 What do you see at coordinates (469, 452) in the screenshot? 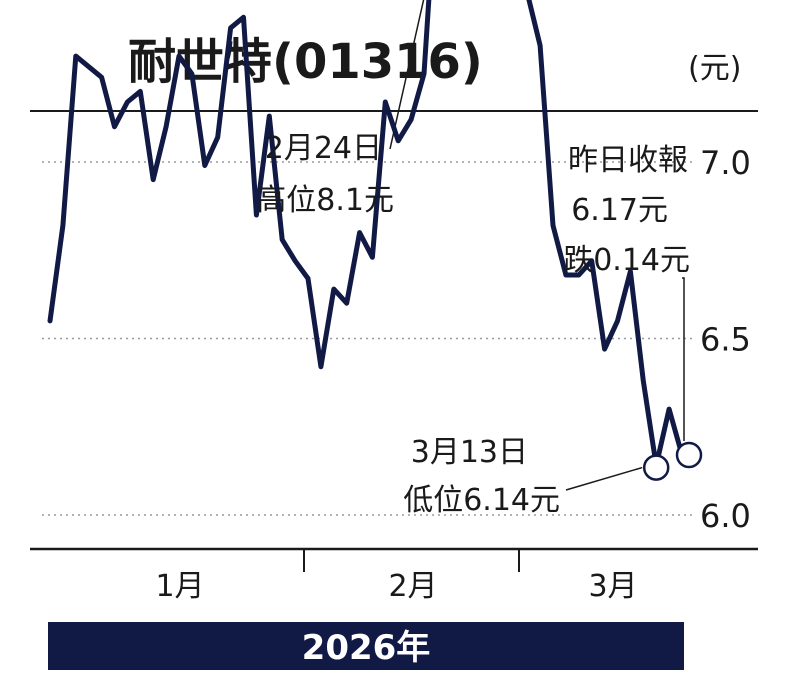
I see `low-date-label: 3月13日` at bounding box center [469, 452].